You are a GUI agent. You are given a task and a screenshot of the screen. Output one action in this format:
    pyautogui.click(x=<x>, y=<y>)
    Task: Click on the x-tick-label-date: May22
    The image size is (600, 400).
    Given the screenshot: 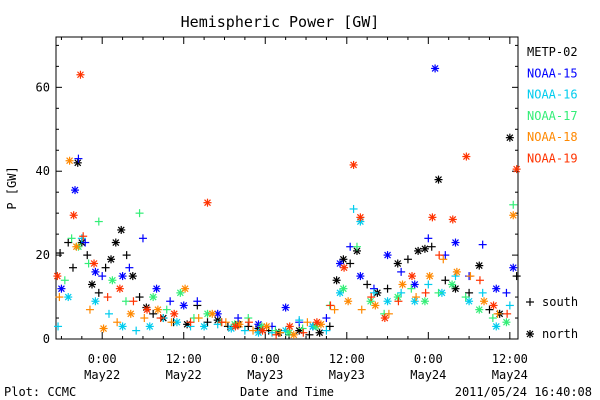 What is the action you would take?
    pyautogui.click(x=184, y=375)
    